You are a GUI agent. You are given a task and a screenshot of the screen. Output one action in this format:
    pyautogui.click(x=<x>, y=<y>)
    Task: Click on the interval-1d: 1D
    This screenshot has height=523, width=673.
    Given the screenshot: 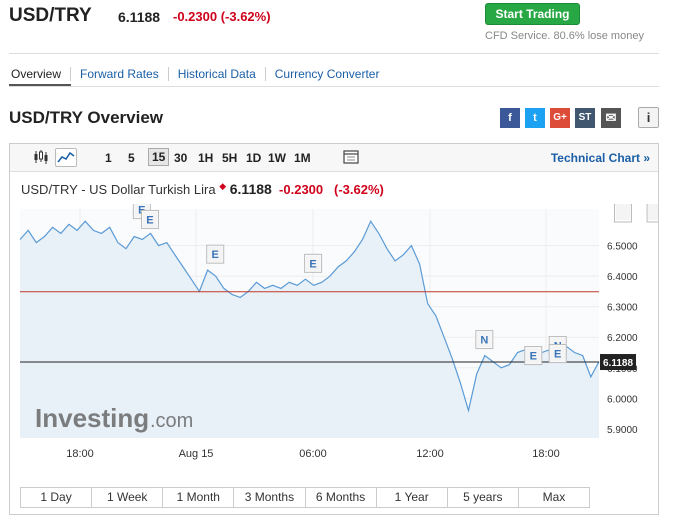 What is the action you would take?
    pyautogui.click(x=254, y=158)
    